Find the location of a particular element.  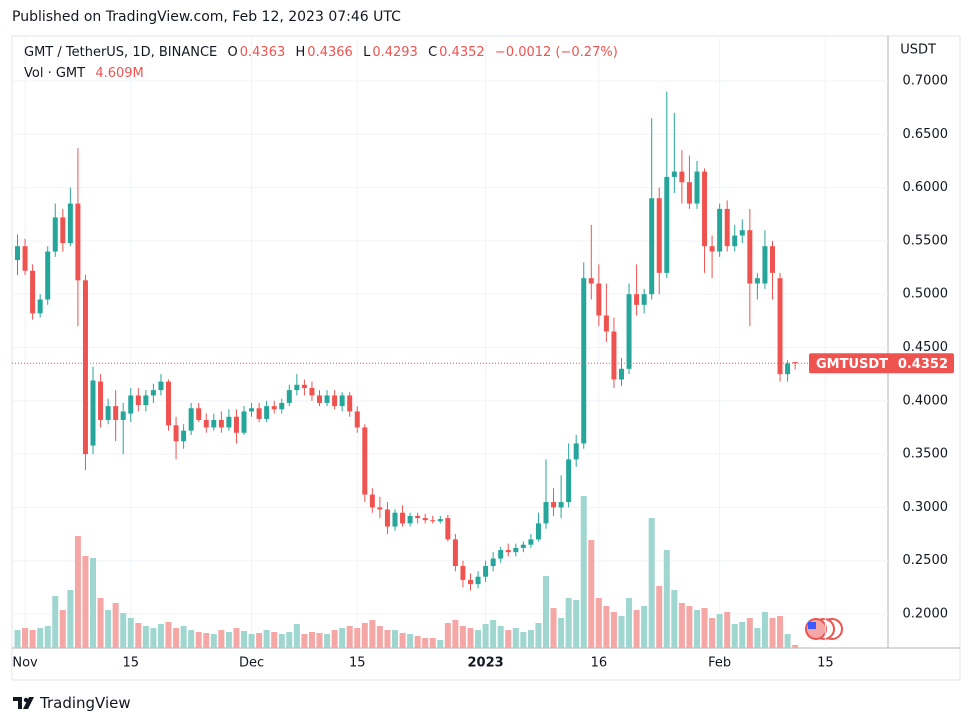

symbol: GMT / TetherUS, 1D, BINANCE is located at coordinates (121, 52).